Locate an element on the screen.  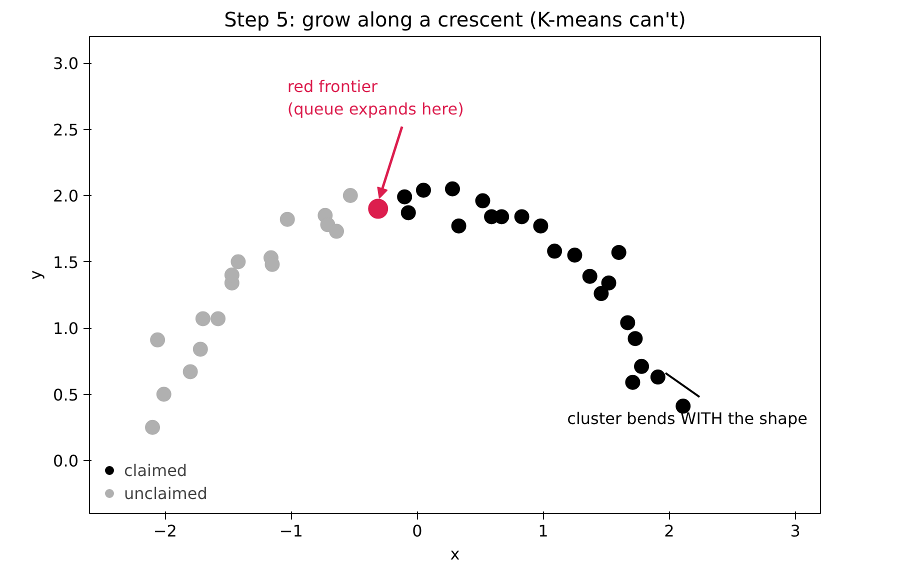
x-tick-label: 2 is located at coordinates (669, 531).